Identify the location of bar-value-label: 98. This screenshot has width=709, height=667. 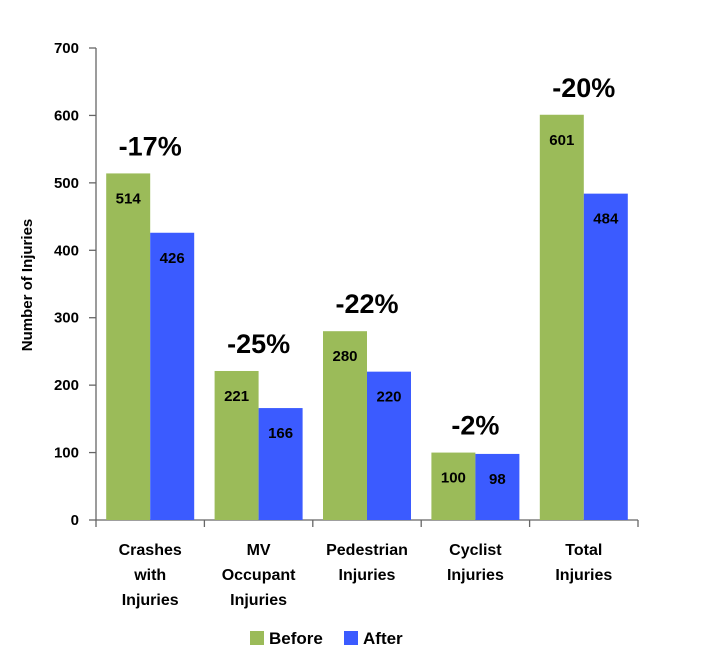
(497, 479).